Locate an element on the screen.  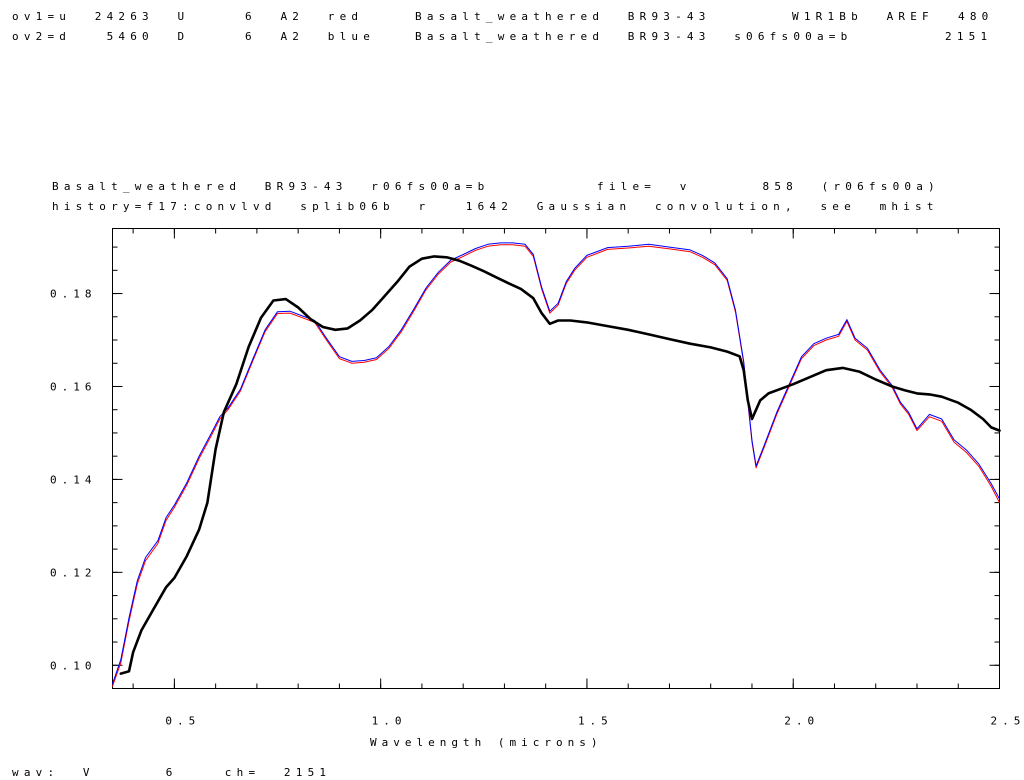
overlay2-channel: 6 A2 blue is located at coordinates (310, 36).